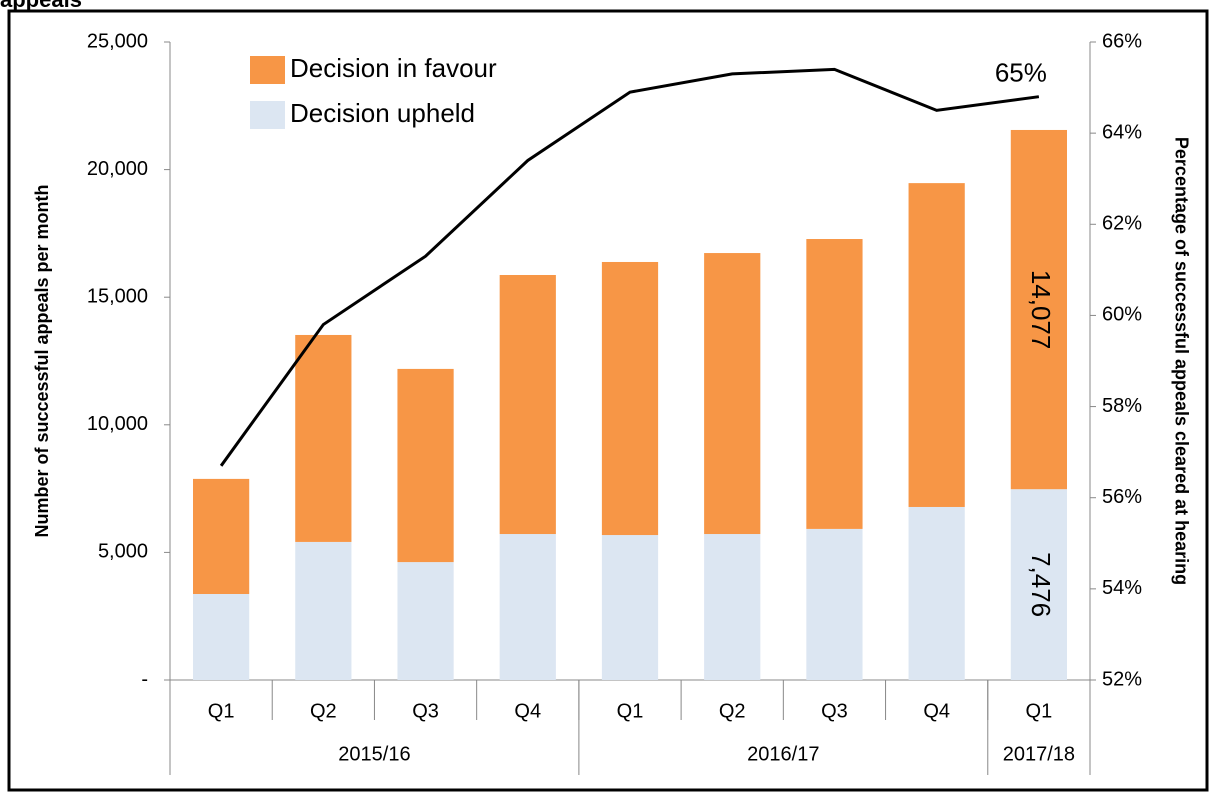  What do you see at coordinates (1041, 584) in the screenshot?
I see `data-label: 7,476` at bounding box center [1041, 584].